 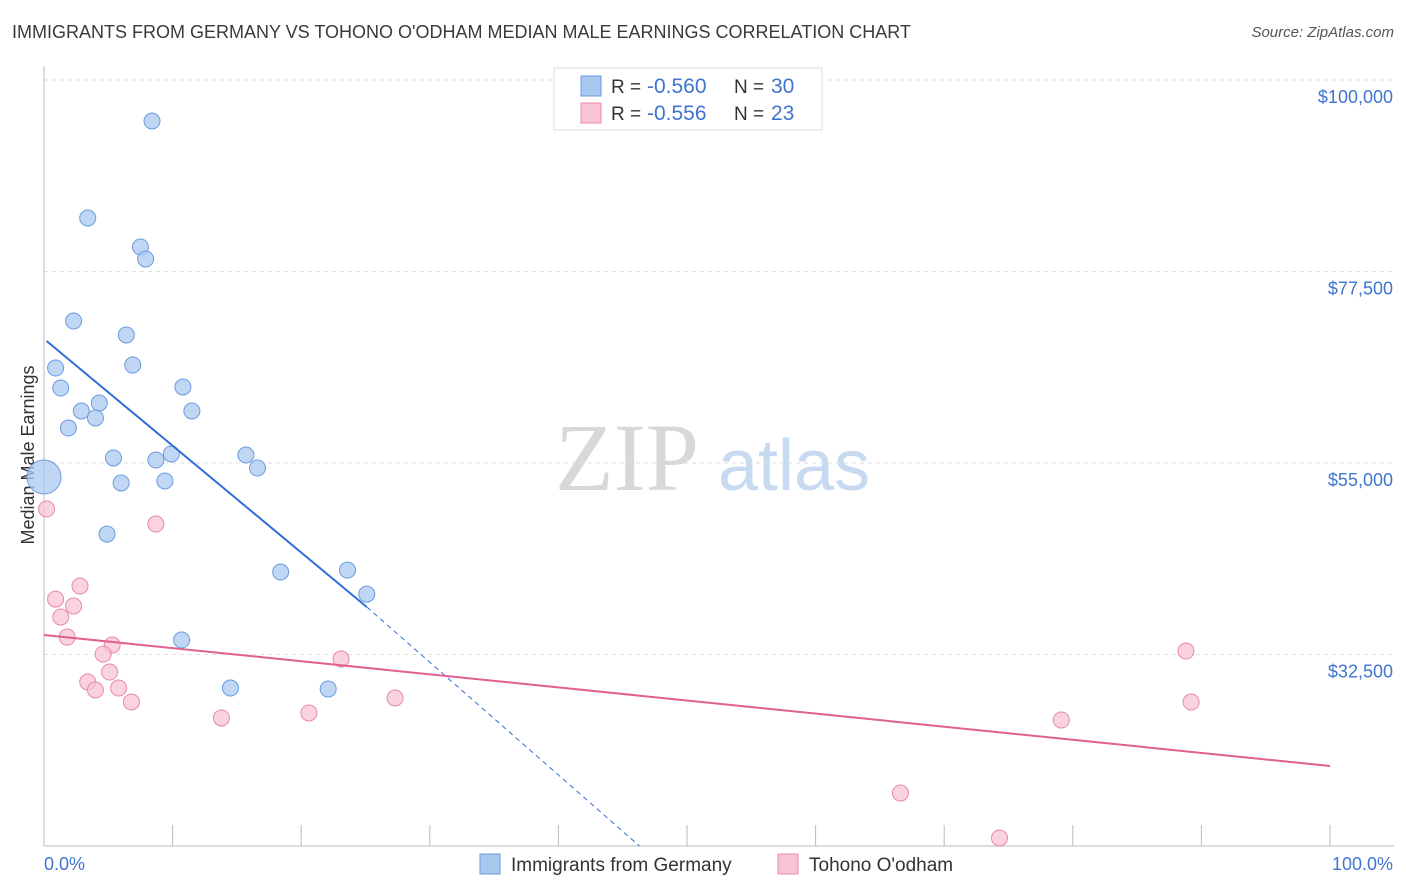 I want to click on y-axis-label: Median Male Earnings, so click(x=28, y=454).